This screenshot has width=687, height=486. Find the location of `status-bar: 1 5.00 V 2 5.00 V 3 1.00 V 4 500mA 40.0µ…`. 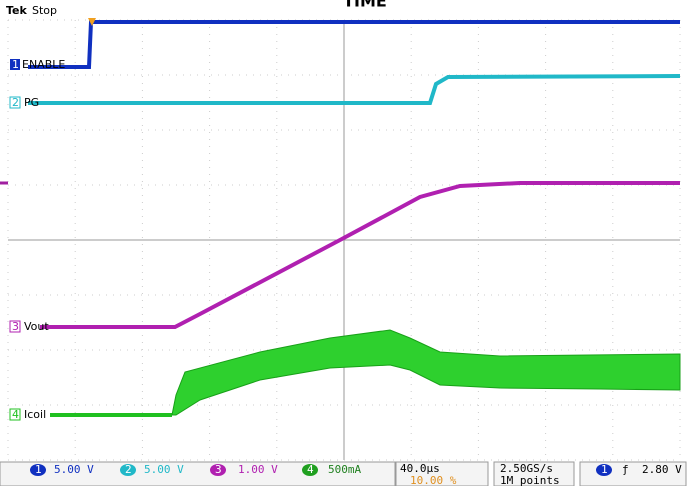

status-bar: 1 5.00 V 2 5.00 V 3 1.00 V 4 500mA 40.0µ… is located at coordinates (343, 473).